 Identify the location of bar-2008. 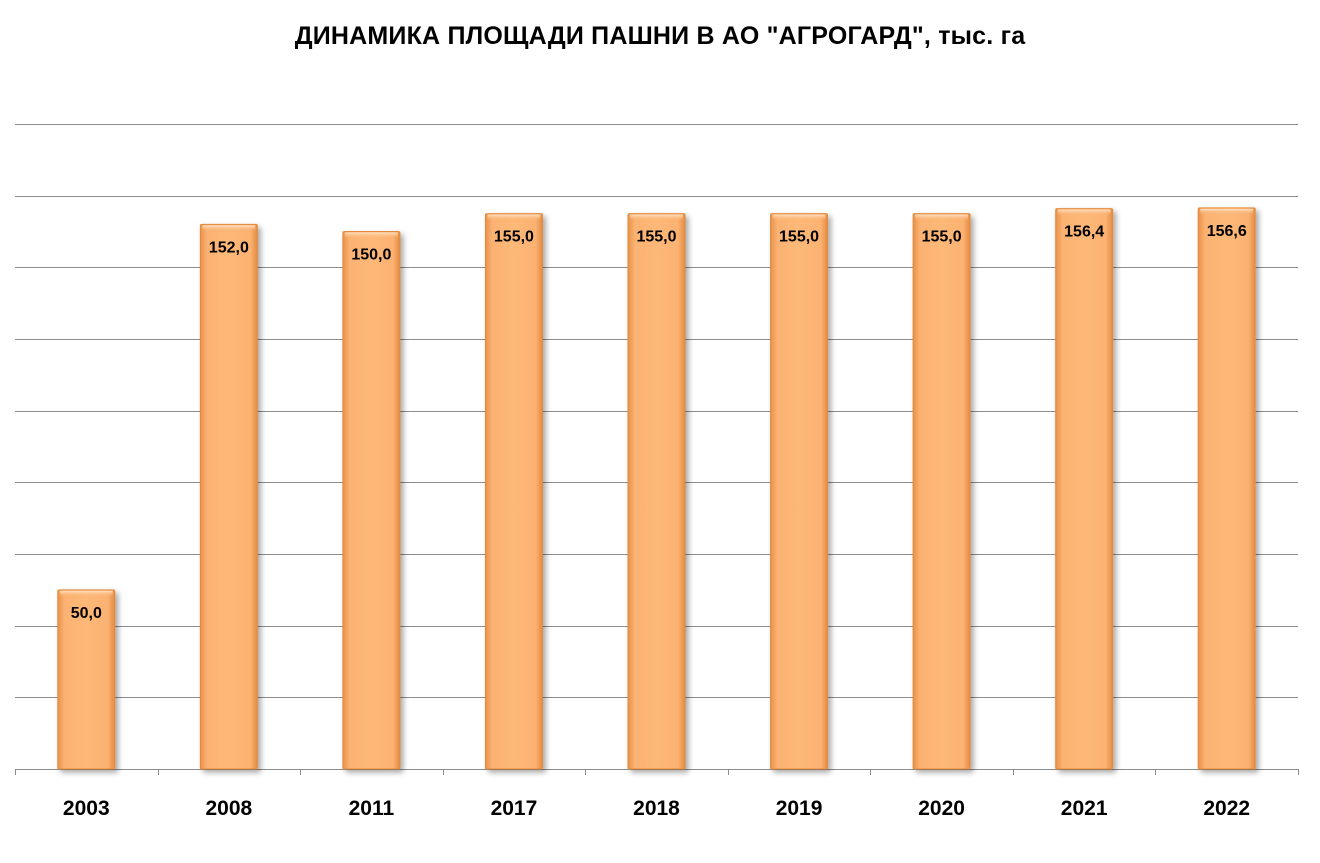
(228, 496).